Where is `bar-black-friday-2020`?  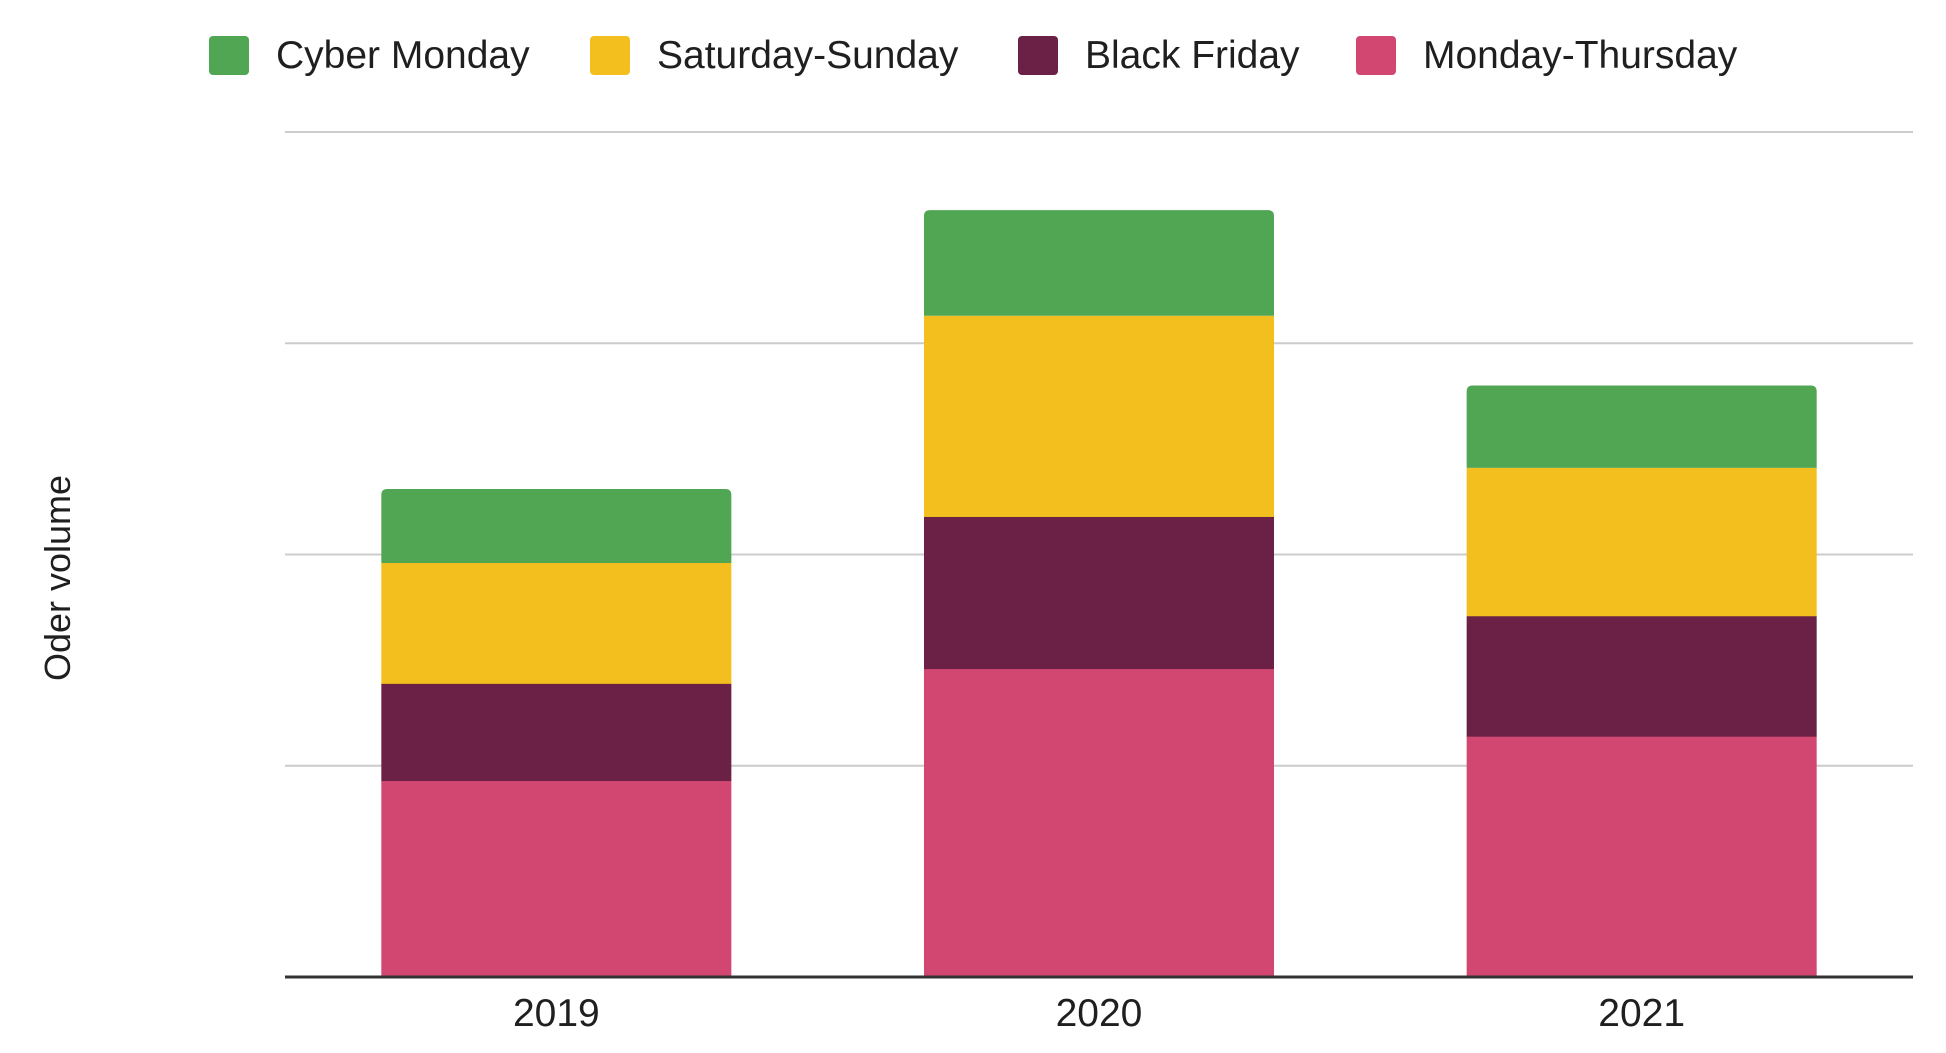
bar-black-friday-2020 is located at coordinates (1099, 593).